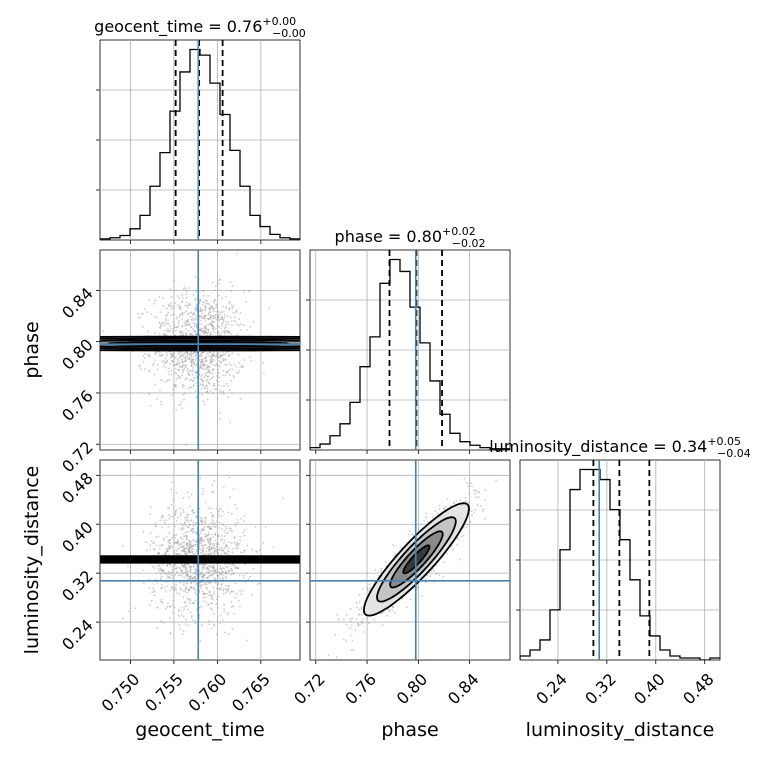 The height and width of the screenshot is (760, 760). What do you see at coordinates (388, 236) in the screenshot?
I see `title-main: phase = 0.80` at bounding box center [388, 236].